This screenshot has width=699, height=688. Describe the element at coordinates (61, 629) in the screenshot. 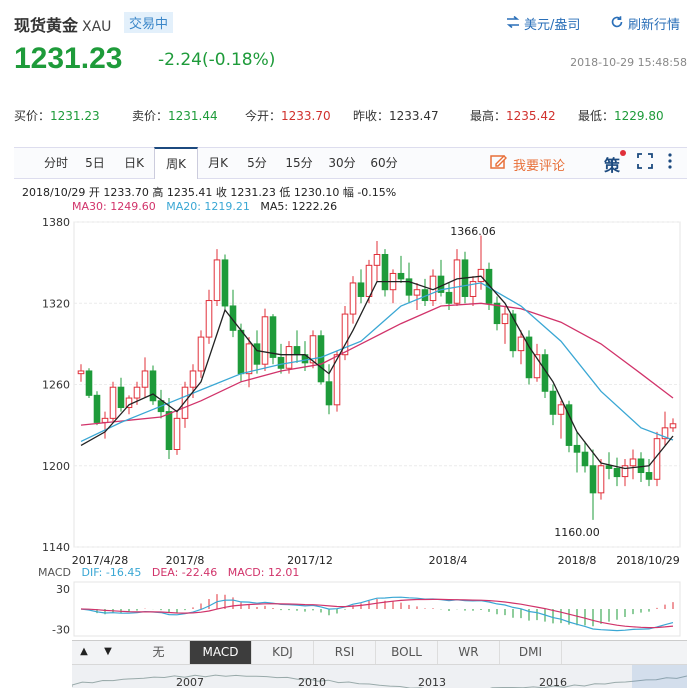

I see `macd-tick-label: -30` at that location.